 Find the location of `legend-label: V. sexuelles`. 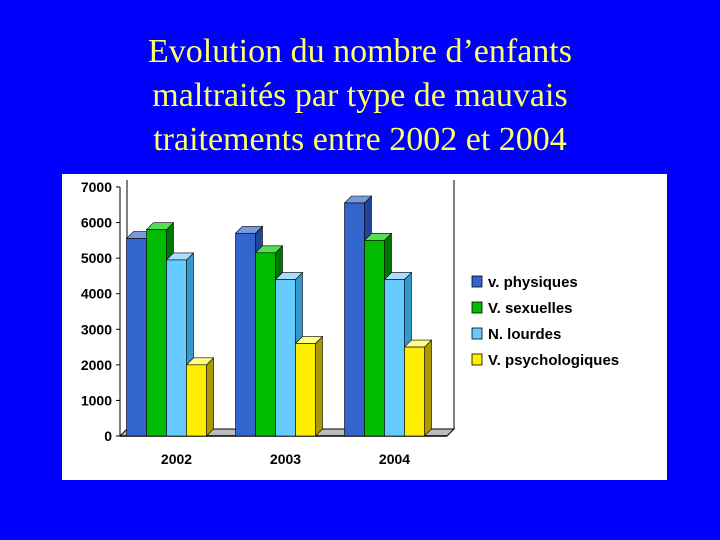

legend-label: V. sexuelles is located at coordinates (530, 308).